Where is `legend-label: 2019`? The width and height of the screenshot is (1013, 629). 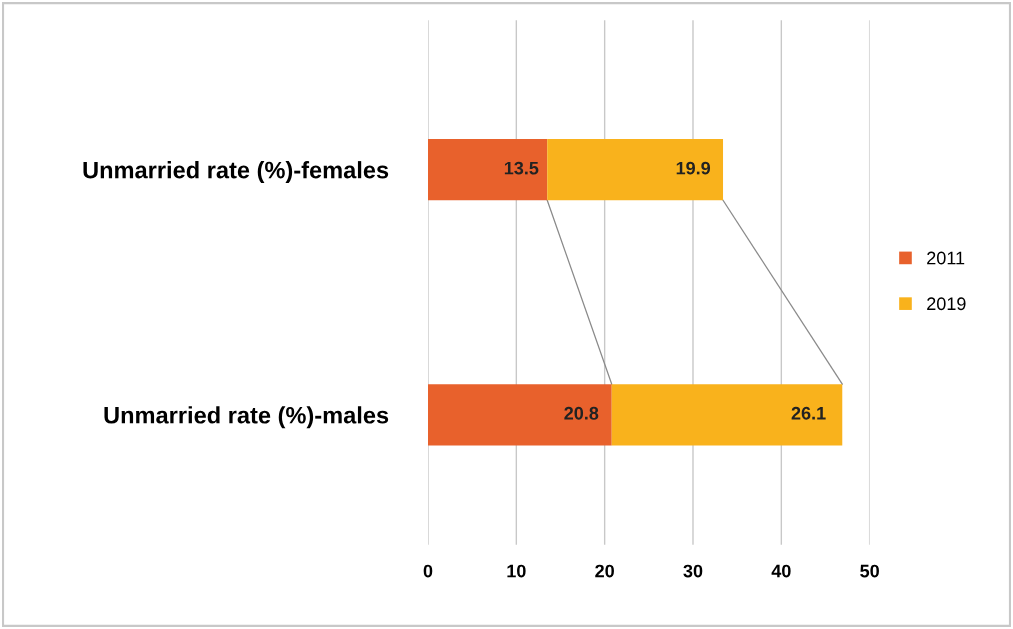
legend-label: 2019 is located at coordinates (946, 304).